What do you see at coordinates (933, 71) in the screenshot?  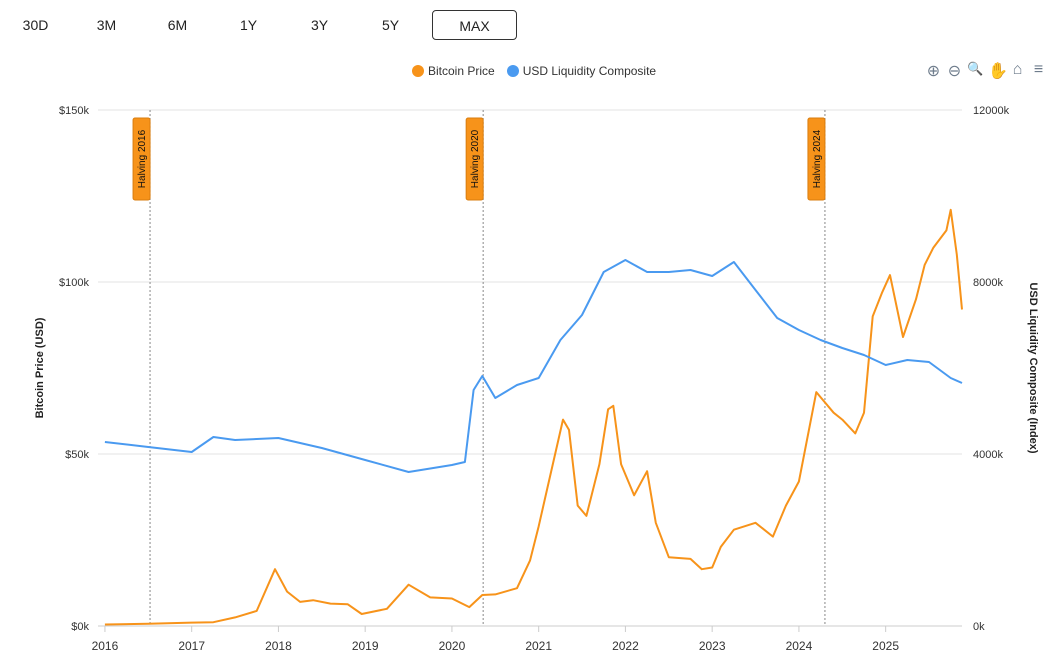 I see `zoom-in-icon: ⊕` at bounding box center [933, 71].